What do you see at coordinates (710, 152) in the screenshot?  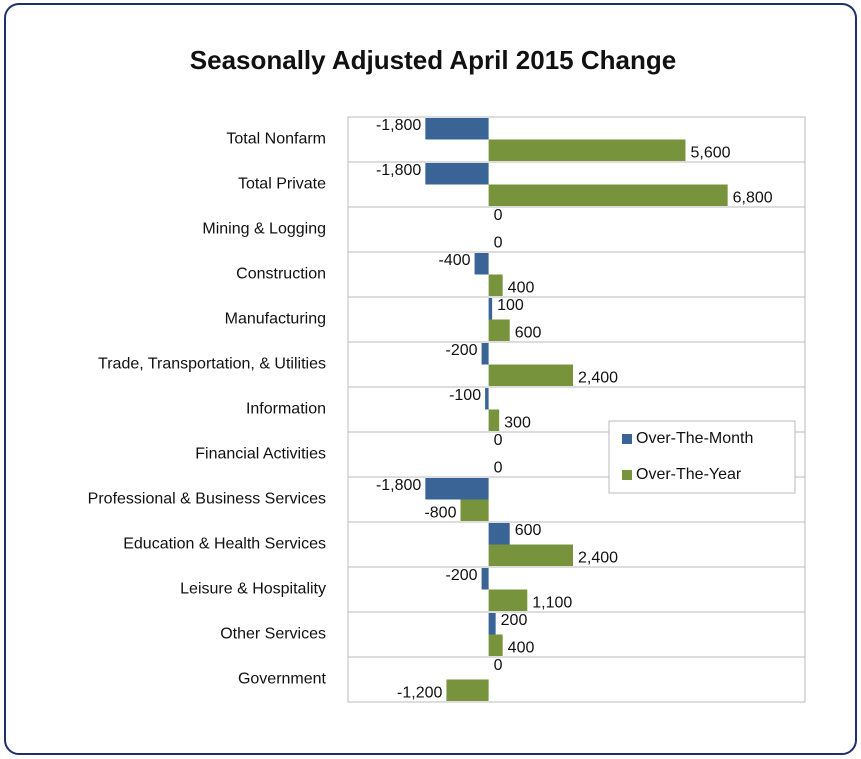 I see `data-label: 5,600` at bounding box center [710, 152].